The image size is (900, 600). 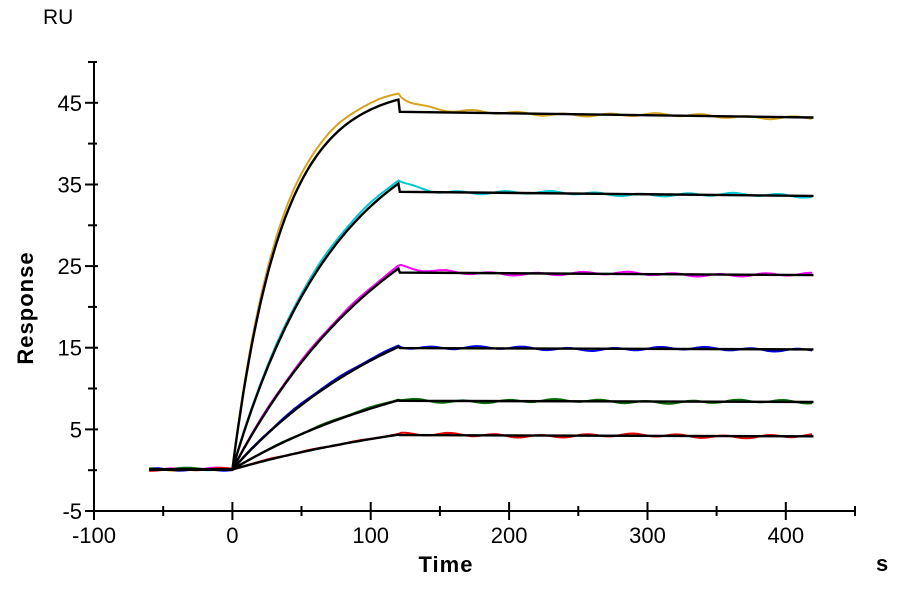 I want to click on x-tick-label: 0, so click(x=232, y=535).